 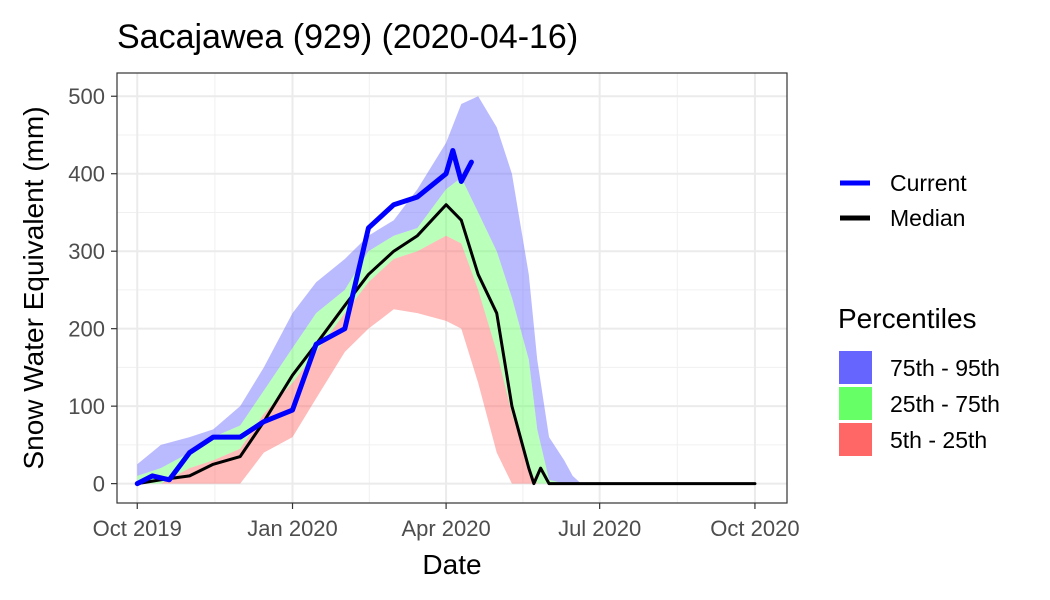 What do you see at coordinates (347, 37) in the screenshot?
I see `chart-title: Sacajawea (929) (2020-04-16)` at bounding box center [347, 37].